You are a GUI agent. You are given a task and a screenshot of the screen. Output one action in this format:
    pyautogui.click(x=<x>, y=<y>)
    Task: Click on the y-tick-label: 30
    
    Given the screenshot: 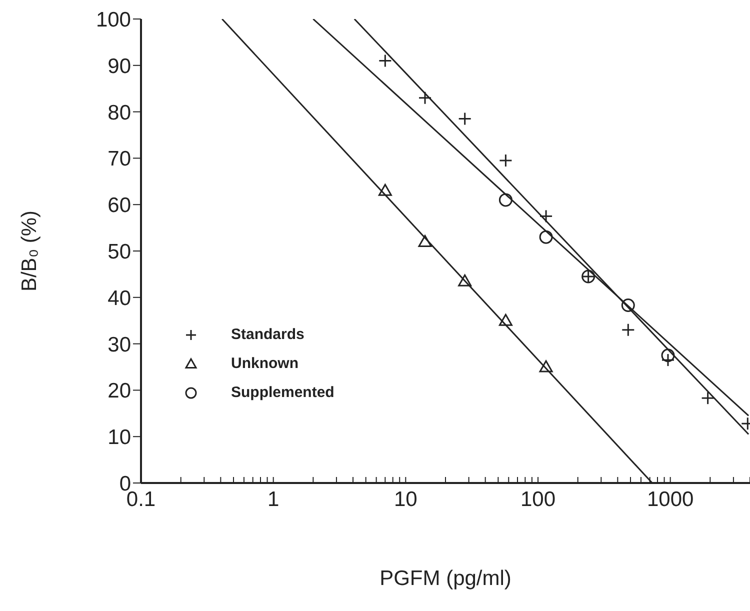 What is the action you would take?
    pyautogui.click(x=119, y=344)
    